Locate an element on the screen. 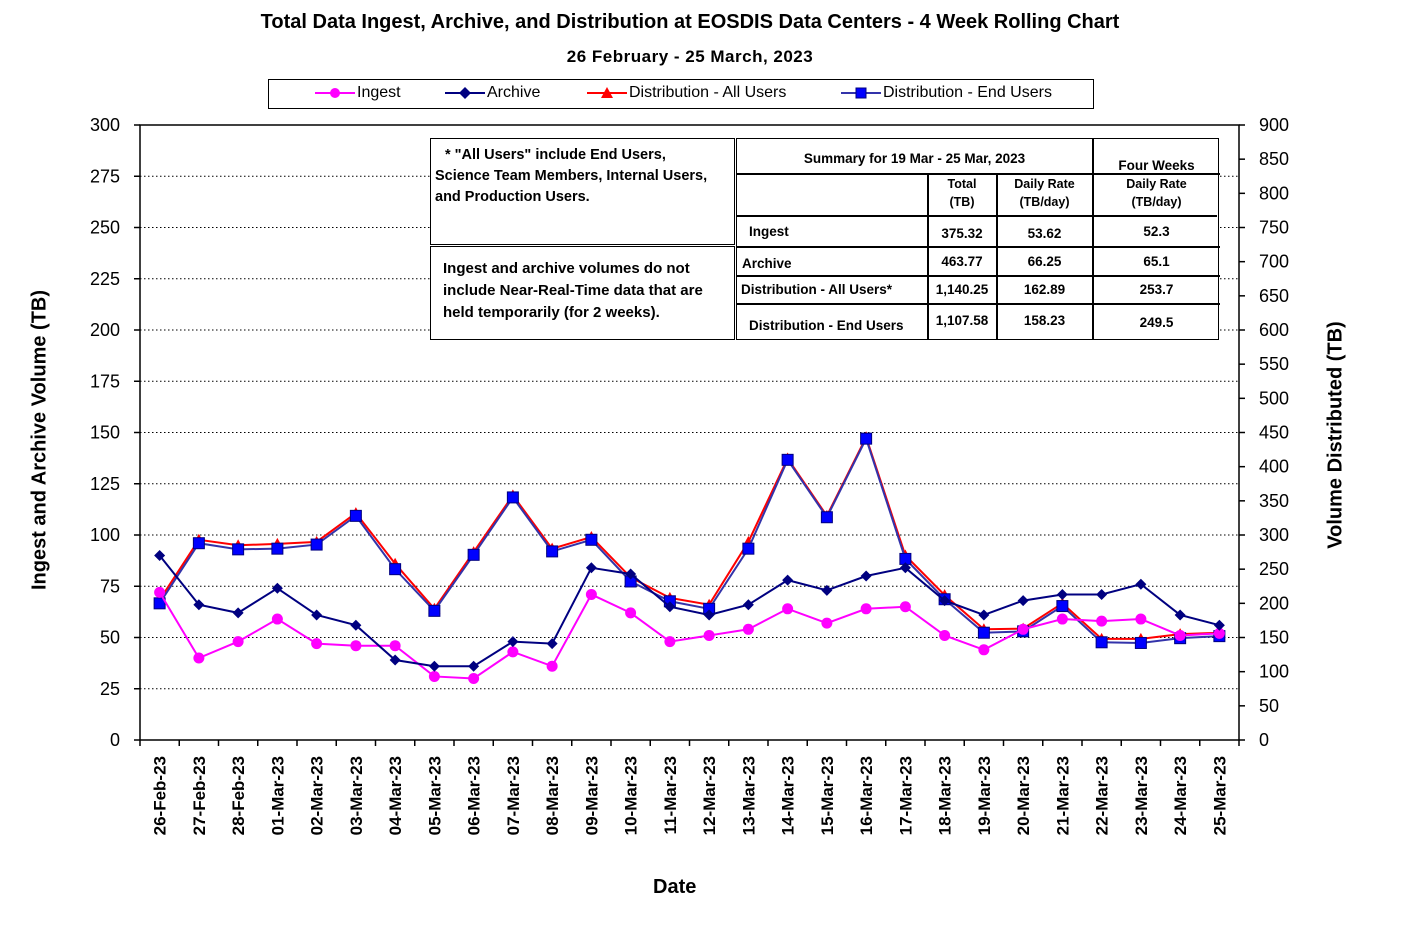 This screenshot has height=927, width=1406. legend-item-dist-end: Distribution - End Users is located at coordinates (946, 93).